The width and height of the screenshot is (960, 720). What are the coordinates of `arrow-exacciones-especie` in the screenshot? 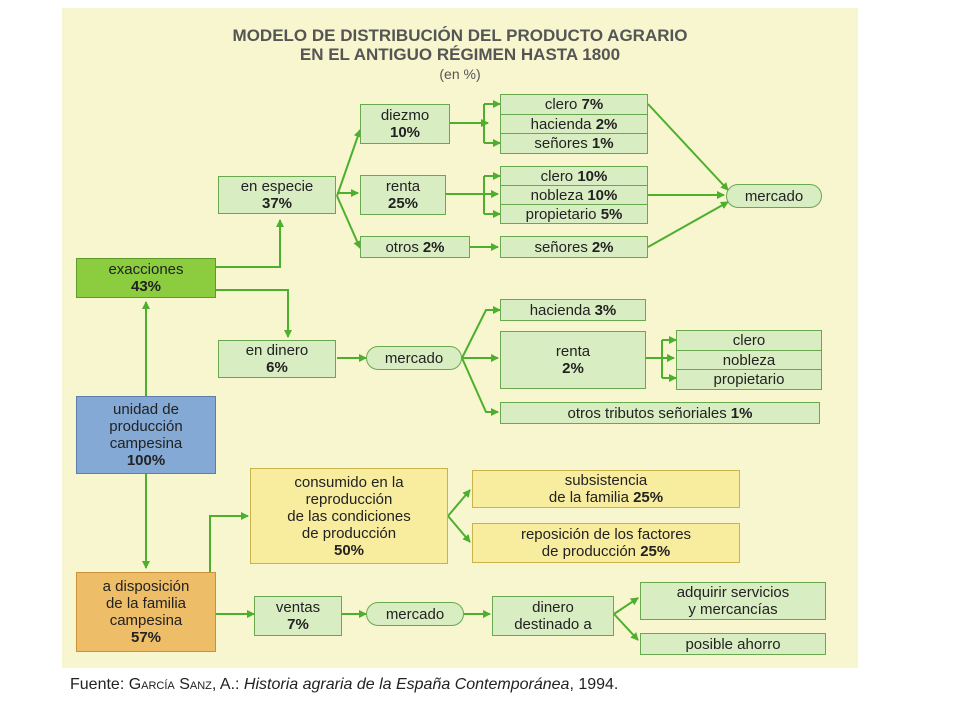 It's located at (250, 243).